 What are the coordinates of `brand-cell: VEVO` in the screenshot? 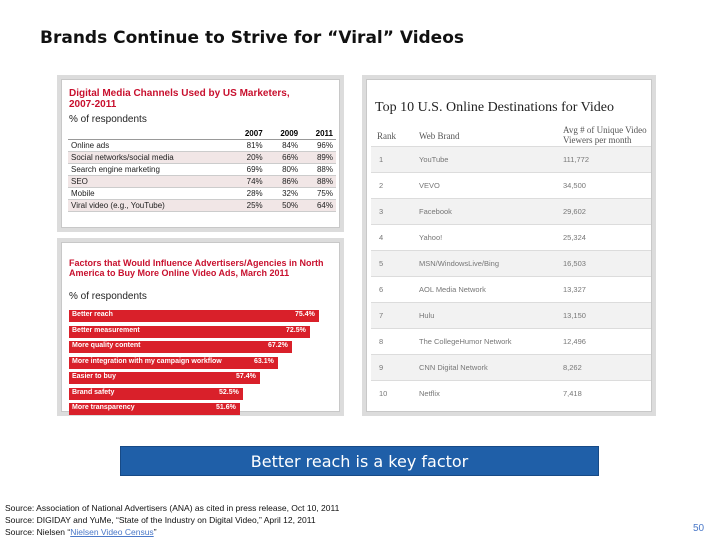 It's located at (429, 185).